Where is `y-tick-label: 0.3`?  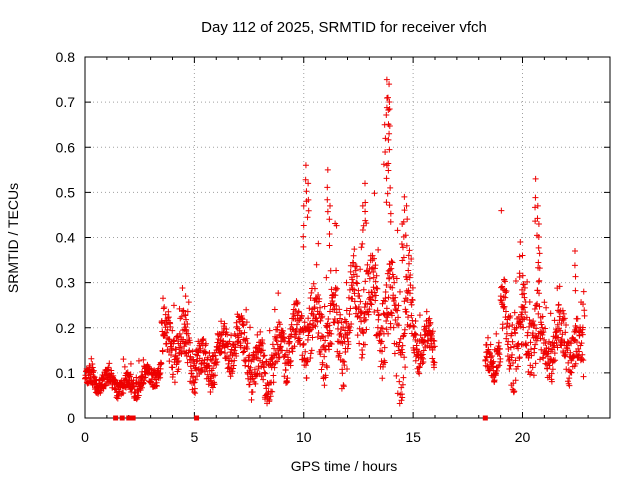 y-tick-label: 0.3 is located at coordinates (66, 283).